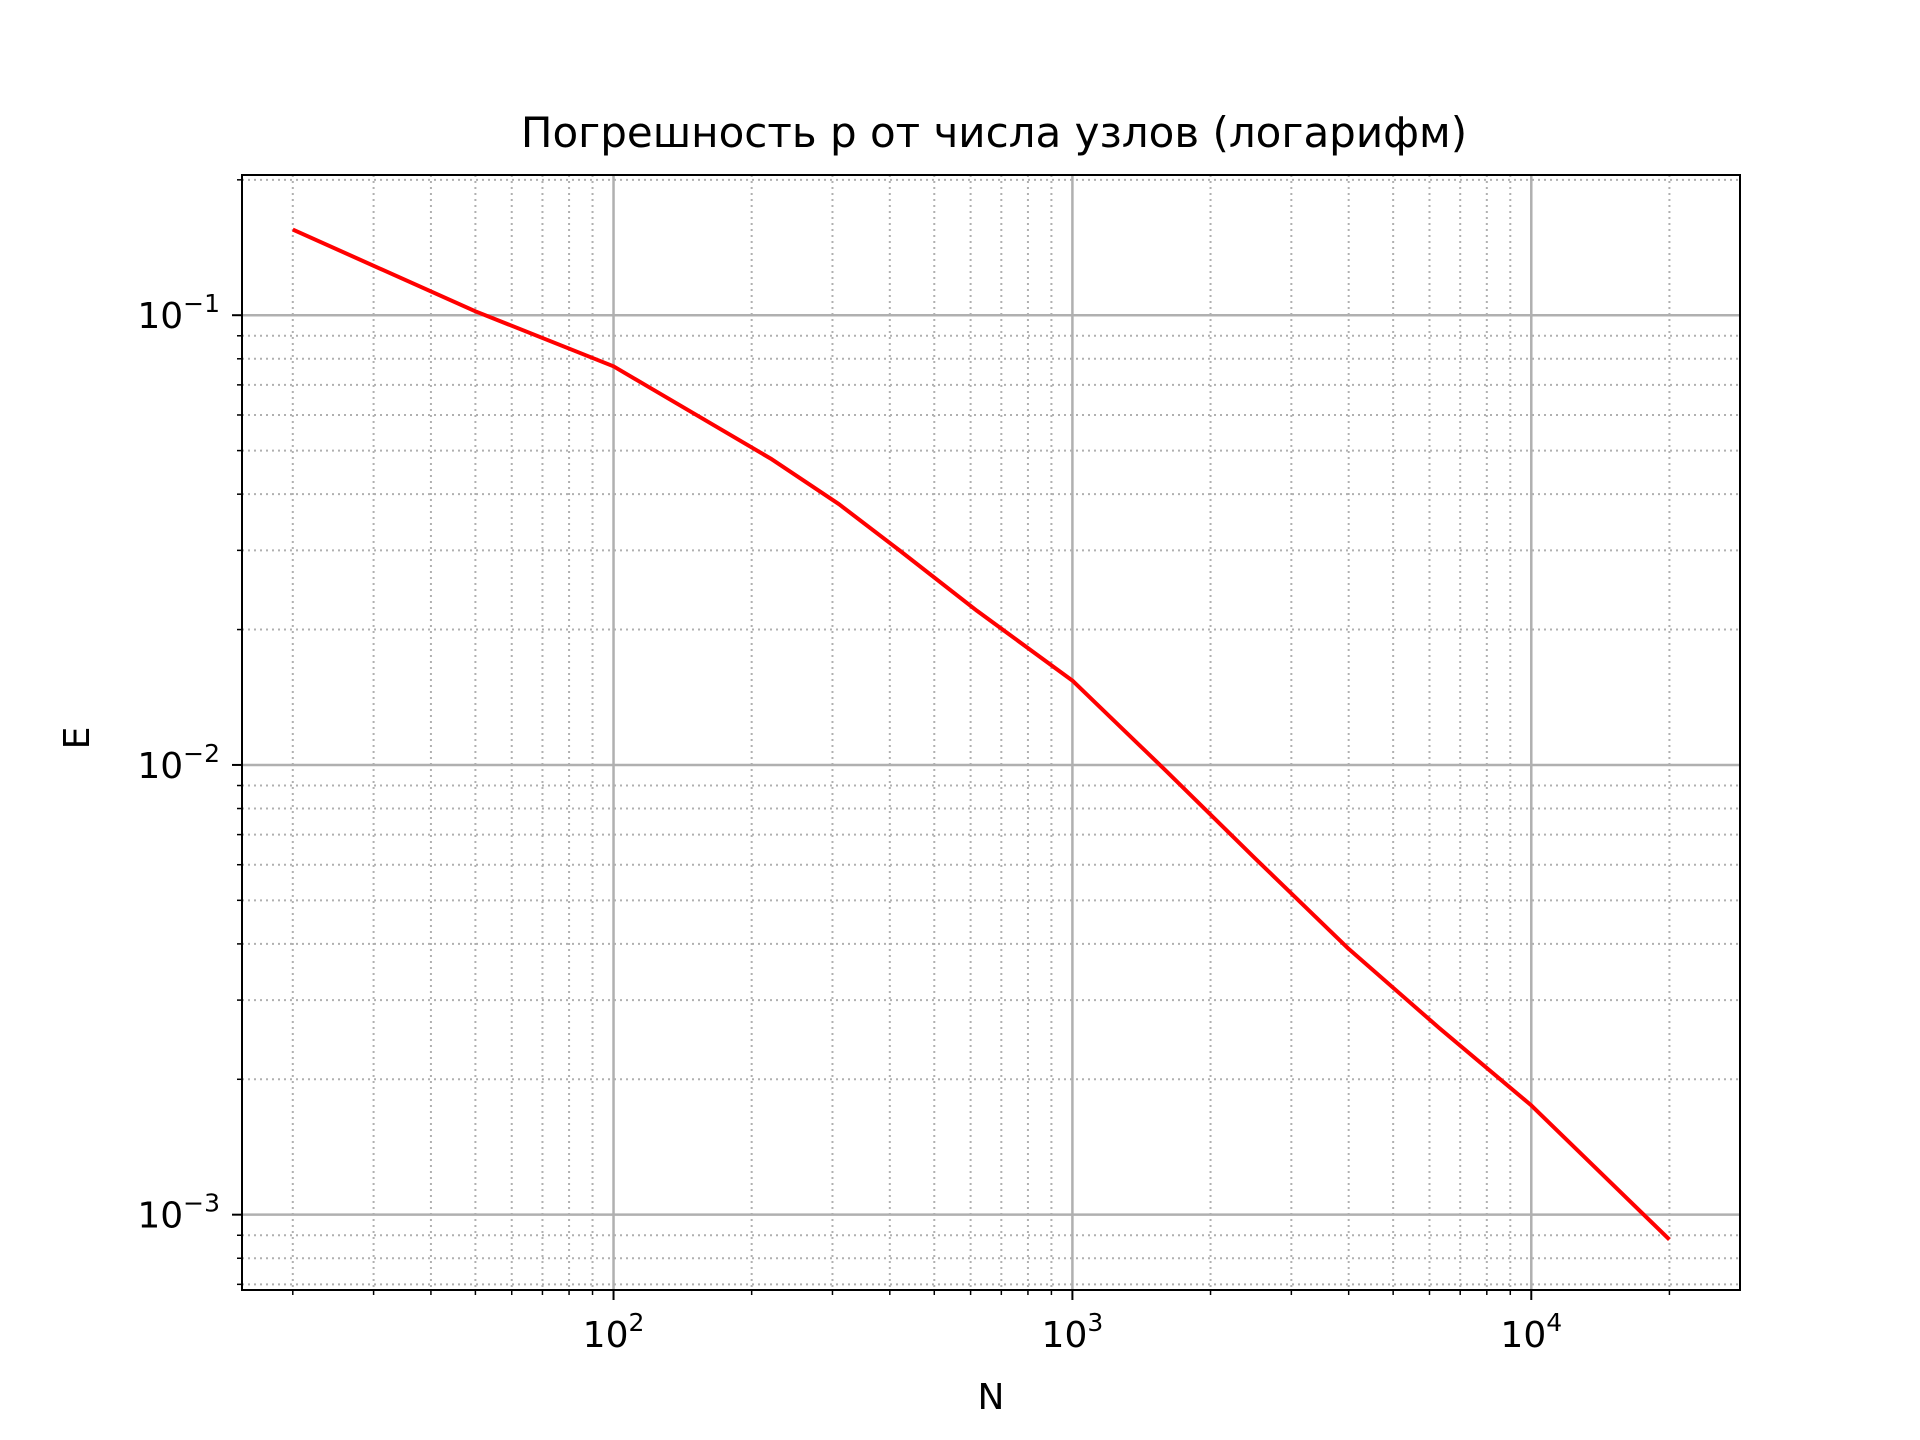 The width and height of the screenshot is (1920, 1440). I want to click on y-tick-label: 10⁻¹, so click(178, 313).